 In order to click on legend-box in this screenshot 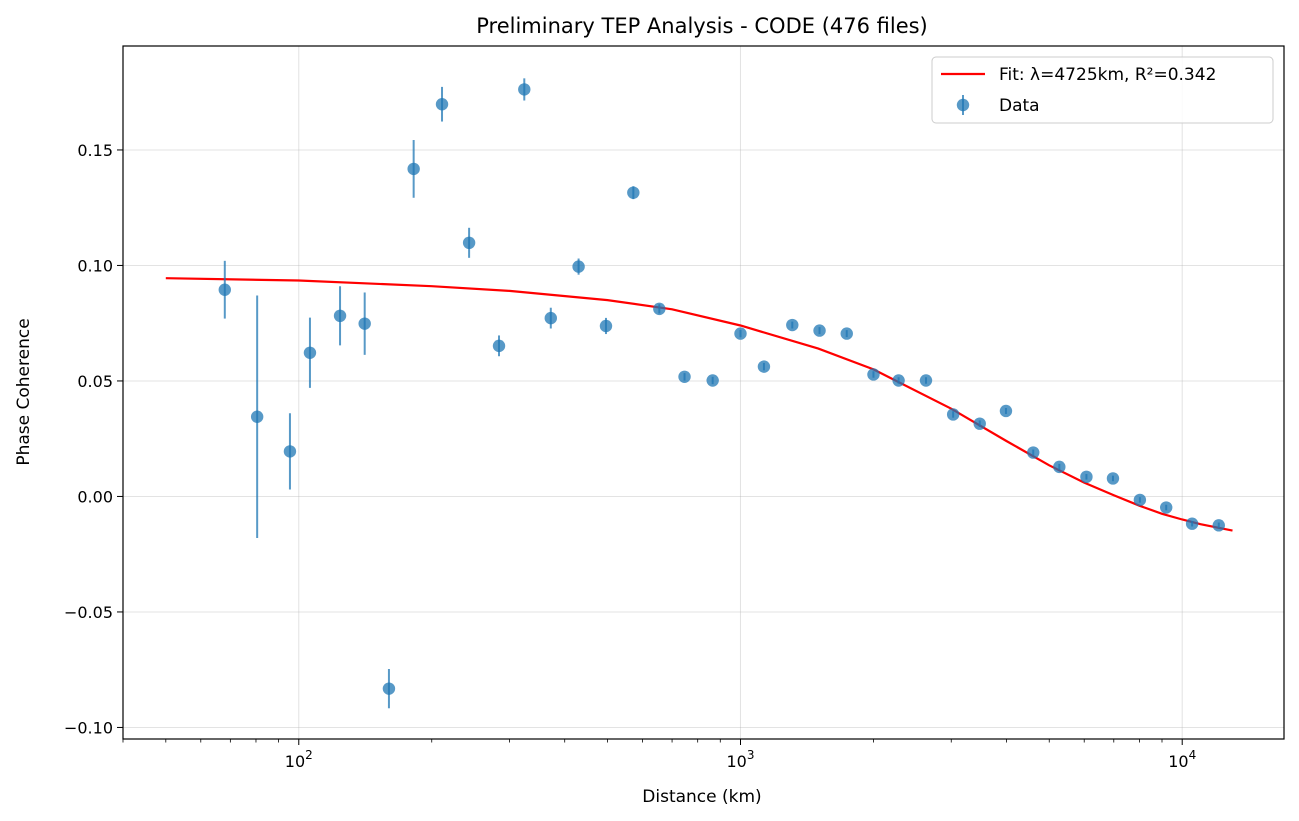, I will do `click(1102, 90)`.